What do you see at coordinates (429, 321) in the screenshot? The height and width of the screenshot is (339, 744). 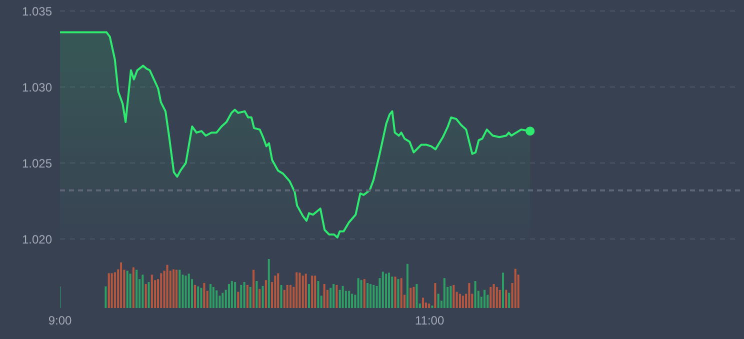 I see `x-tick-label: 11:00` at bounding box center [429, 321].